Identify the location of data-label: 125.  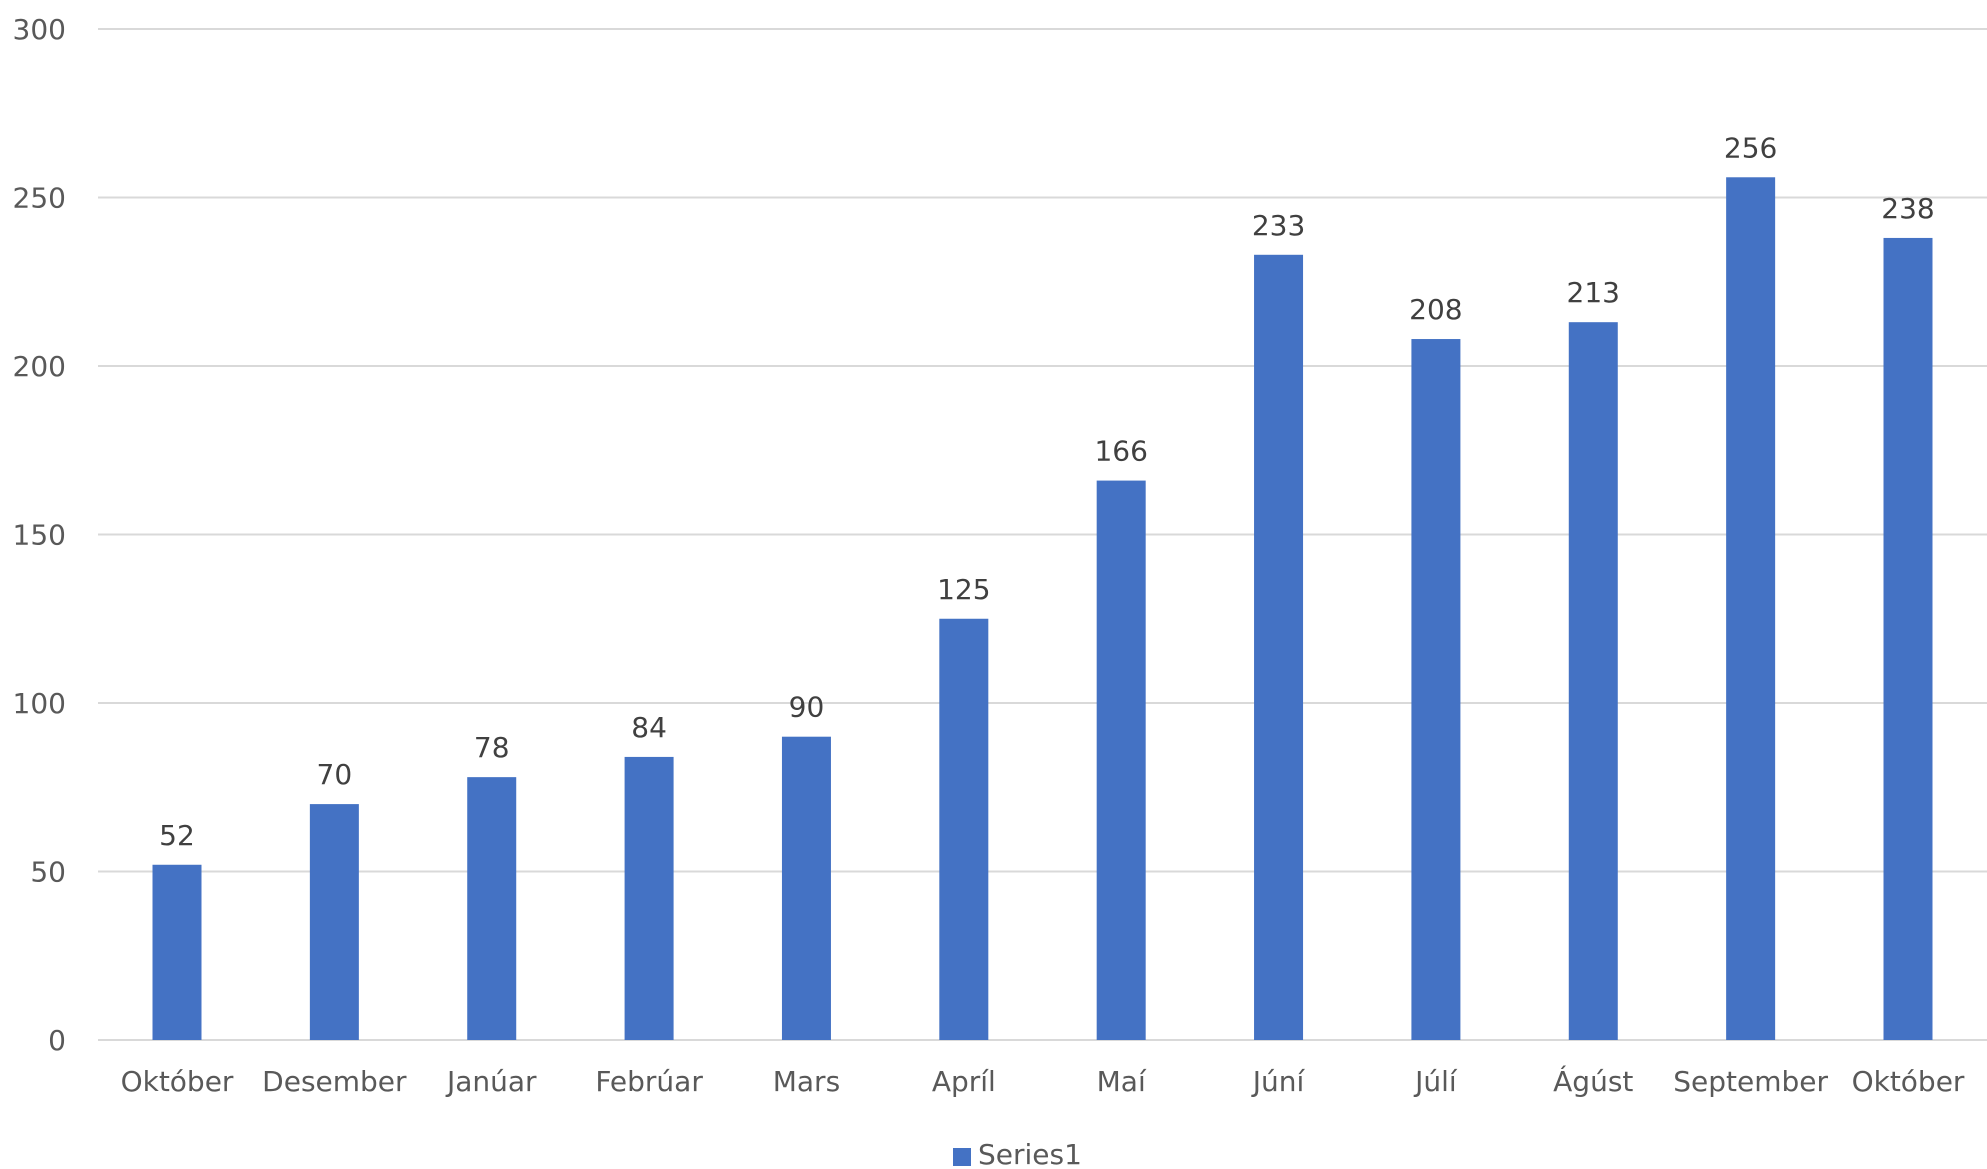
(963, 589).